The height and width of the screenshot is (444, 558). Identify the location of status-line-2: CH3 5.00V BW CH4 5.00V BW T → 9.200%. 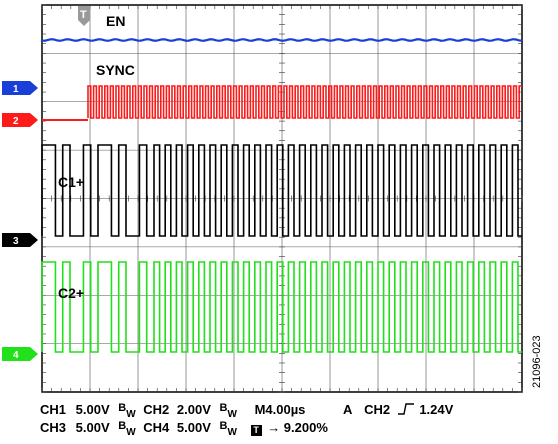
(184, 429).